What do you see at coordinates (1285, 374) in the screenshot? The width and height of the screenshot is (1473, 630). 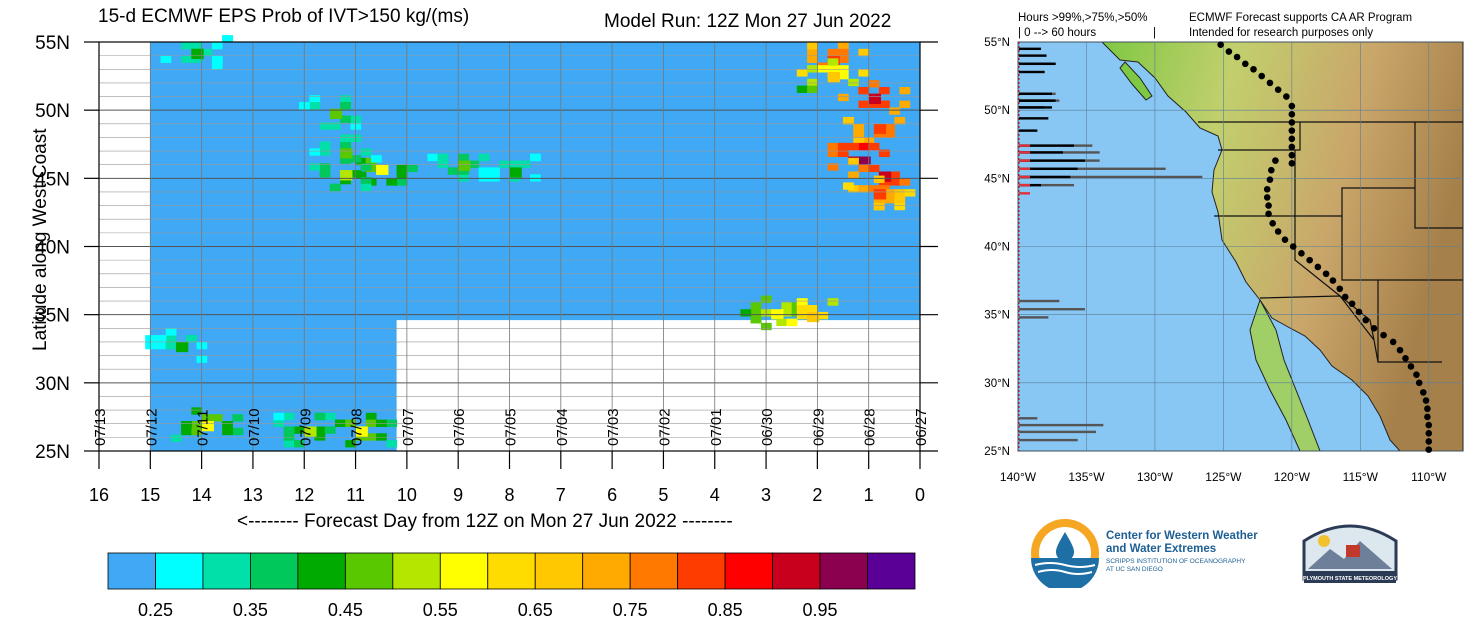 I see `baja-peninsula` at bounding box center [1285, 374].